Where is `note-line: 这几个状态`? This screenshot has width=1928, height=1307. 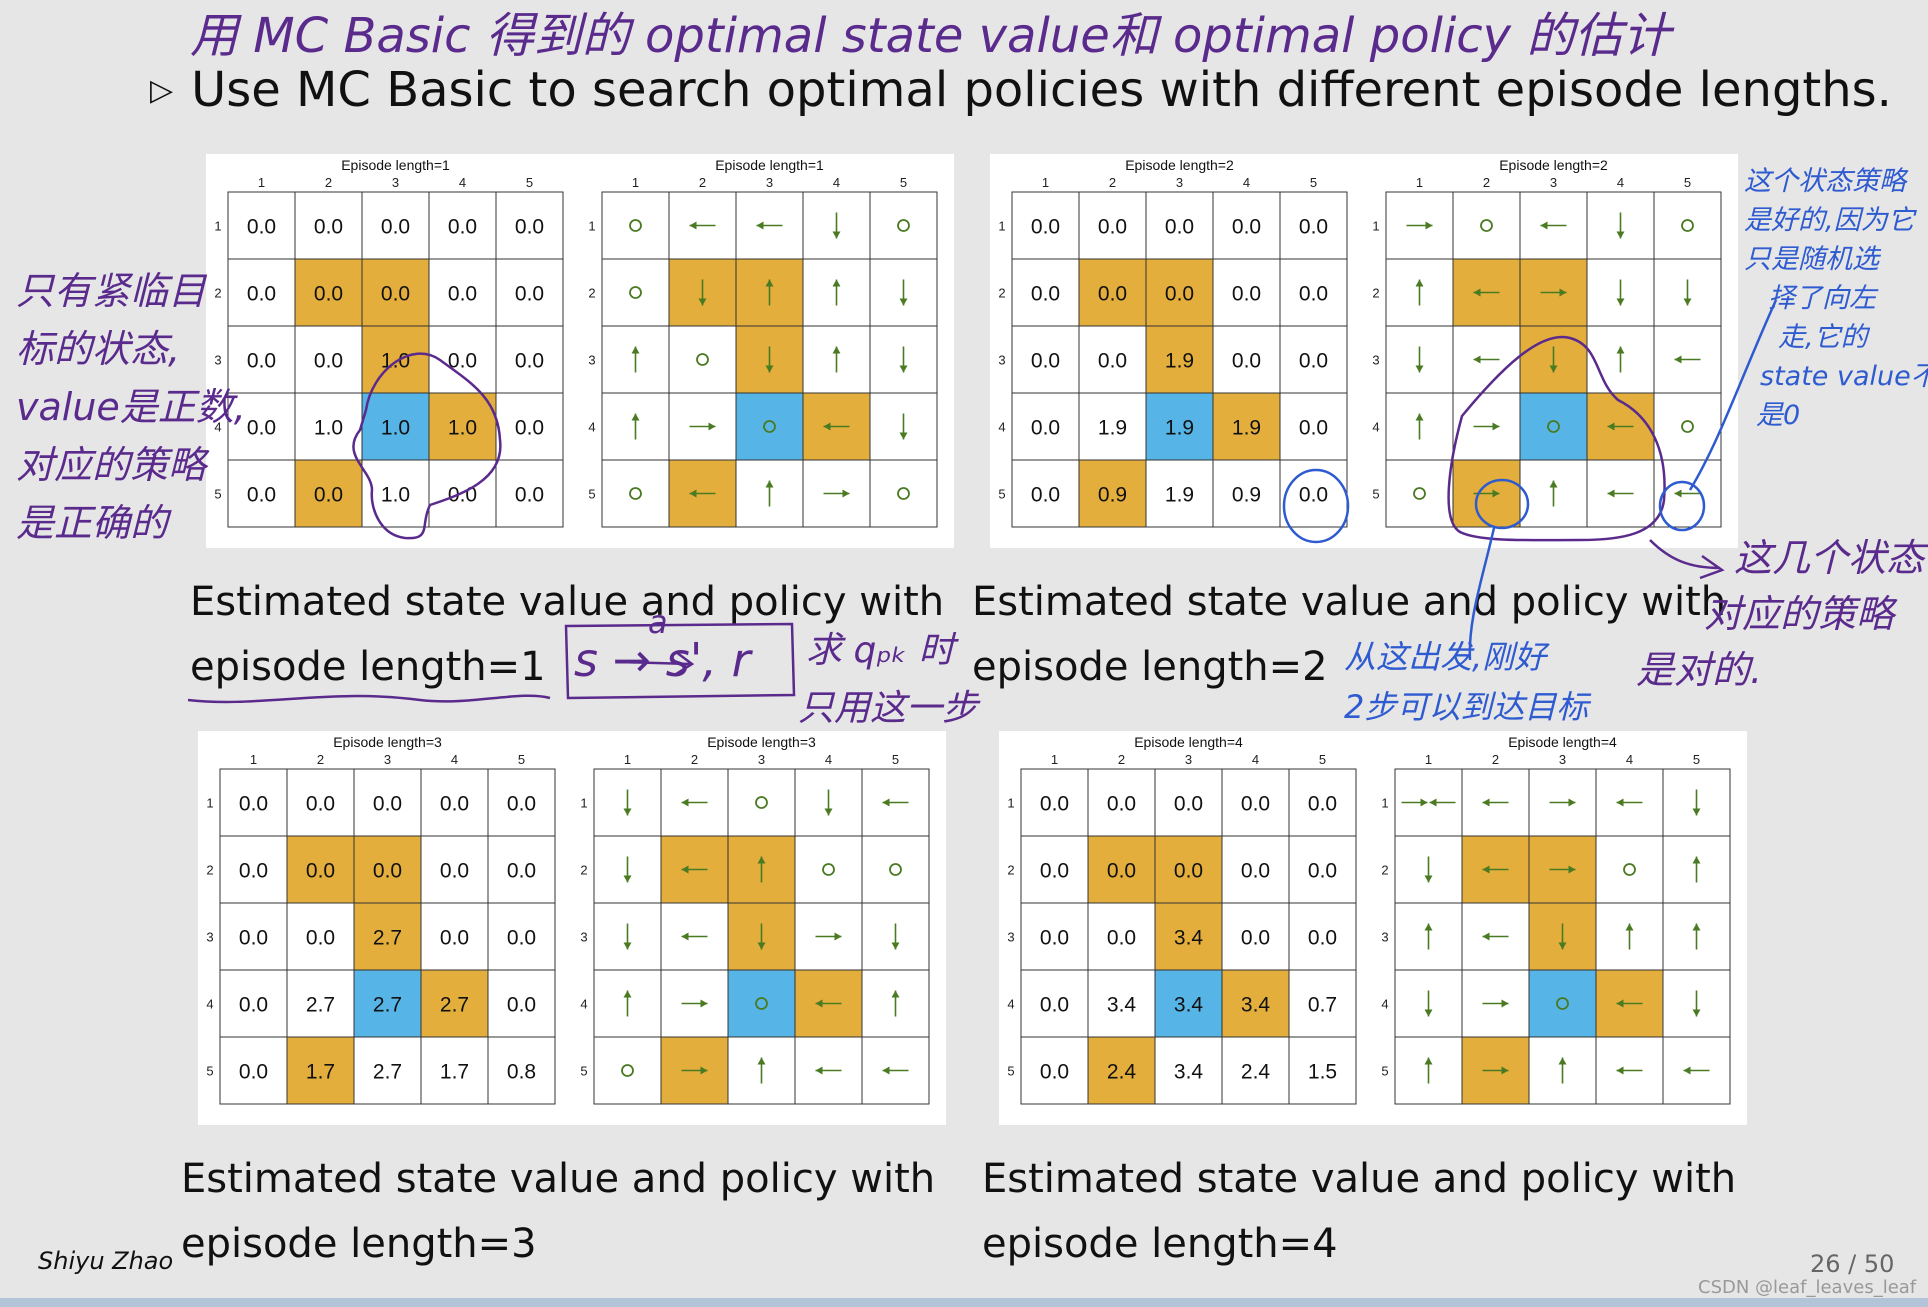 note-line: 这几个状态 is located at coordinates (1829, 558).